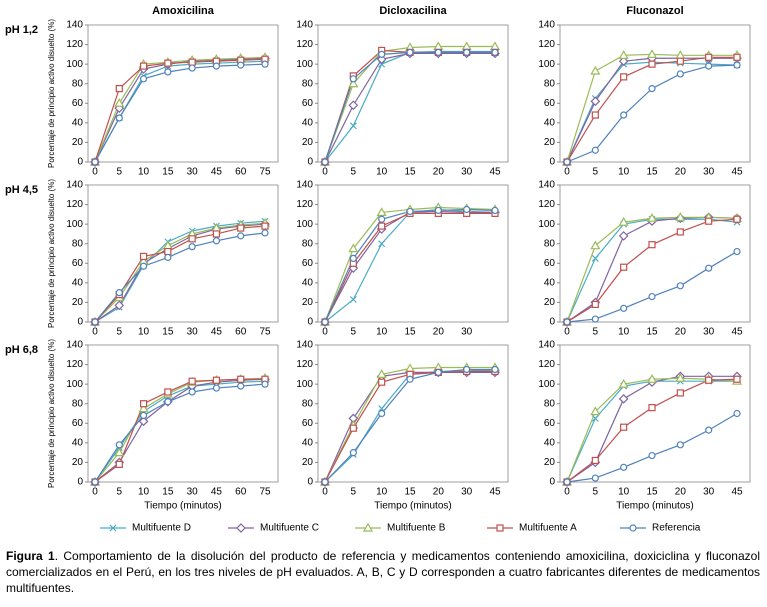 This screenshot has width=767, height=607. Describe the element at coordinates (265, 492) in the screenshot. I see `x-tick-label: 75` at that location.